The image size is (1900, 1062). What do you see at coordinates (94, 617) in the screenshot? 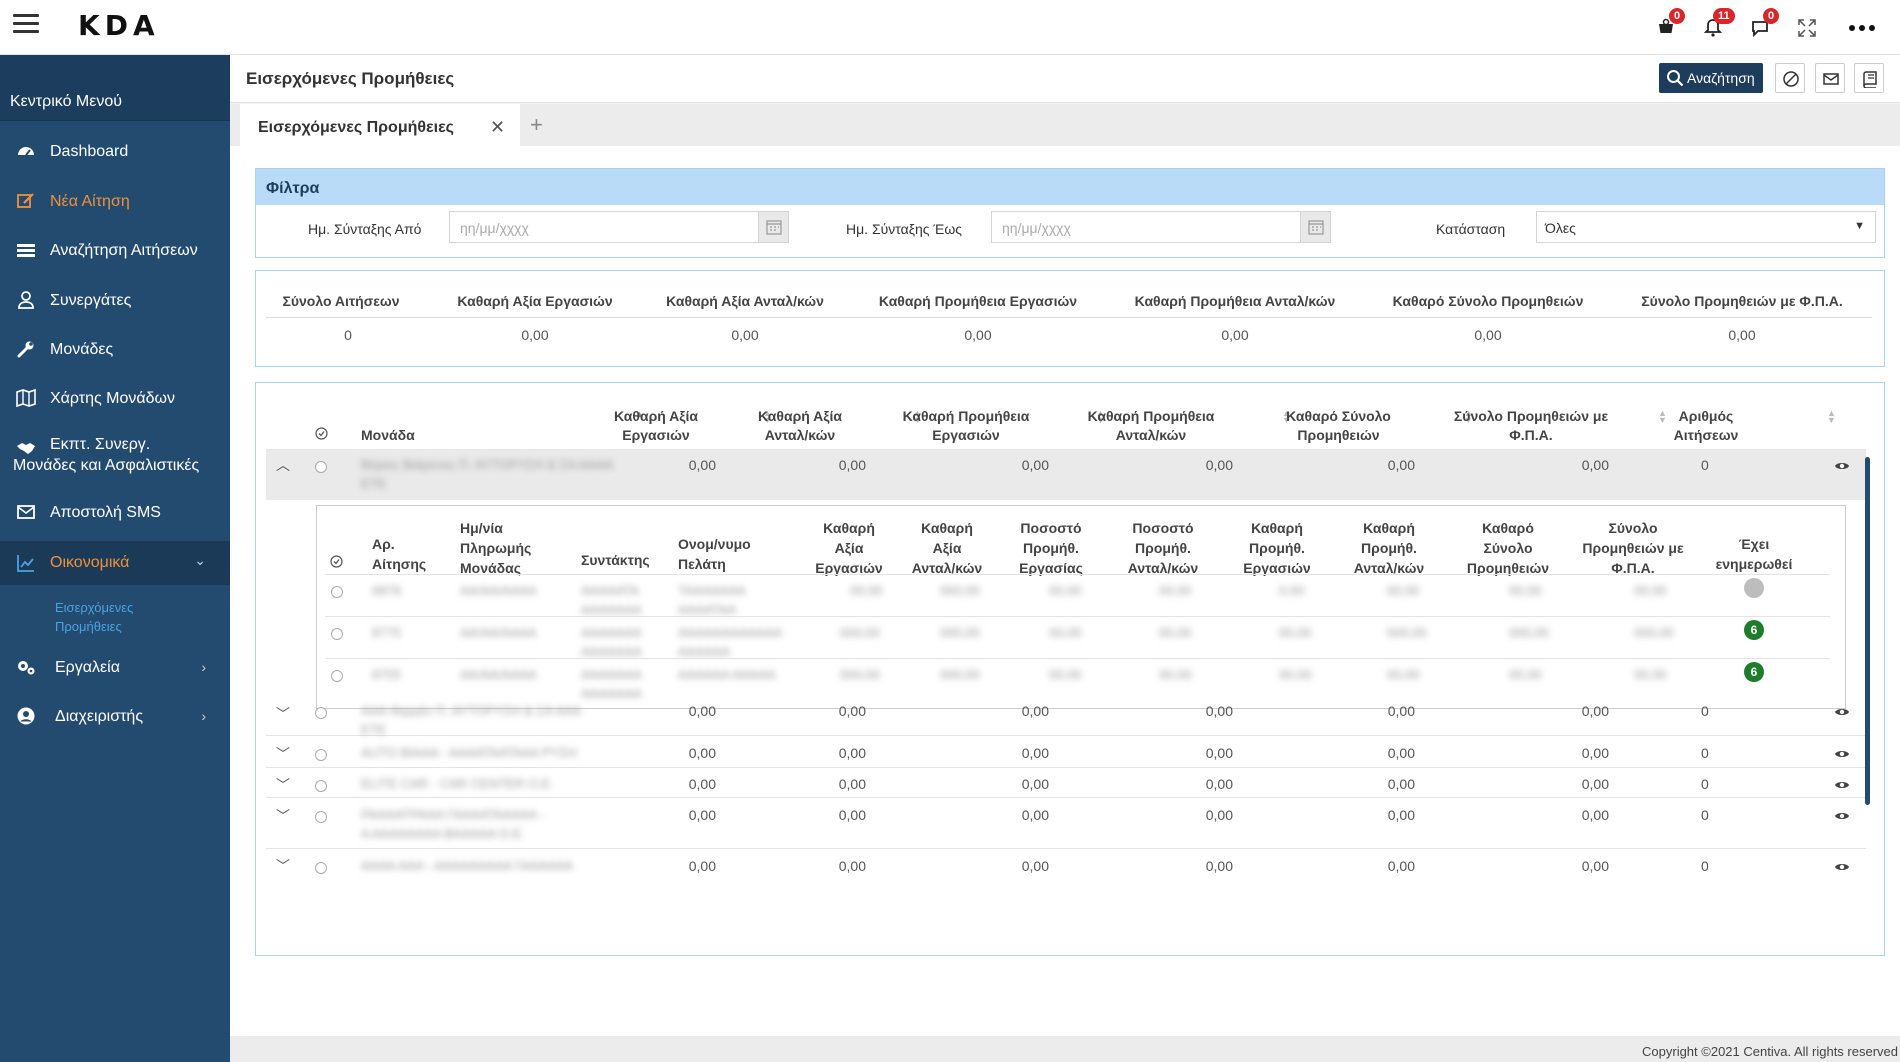
I see `sidebar-subitem-incoming-commissions: Εισερχόμενες Προμήθειες` at bounding box center [94, 617].